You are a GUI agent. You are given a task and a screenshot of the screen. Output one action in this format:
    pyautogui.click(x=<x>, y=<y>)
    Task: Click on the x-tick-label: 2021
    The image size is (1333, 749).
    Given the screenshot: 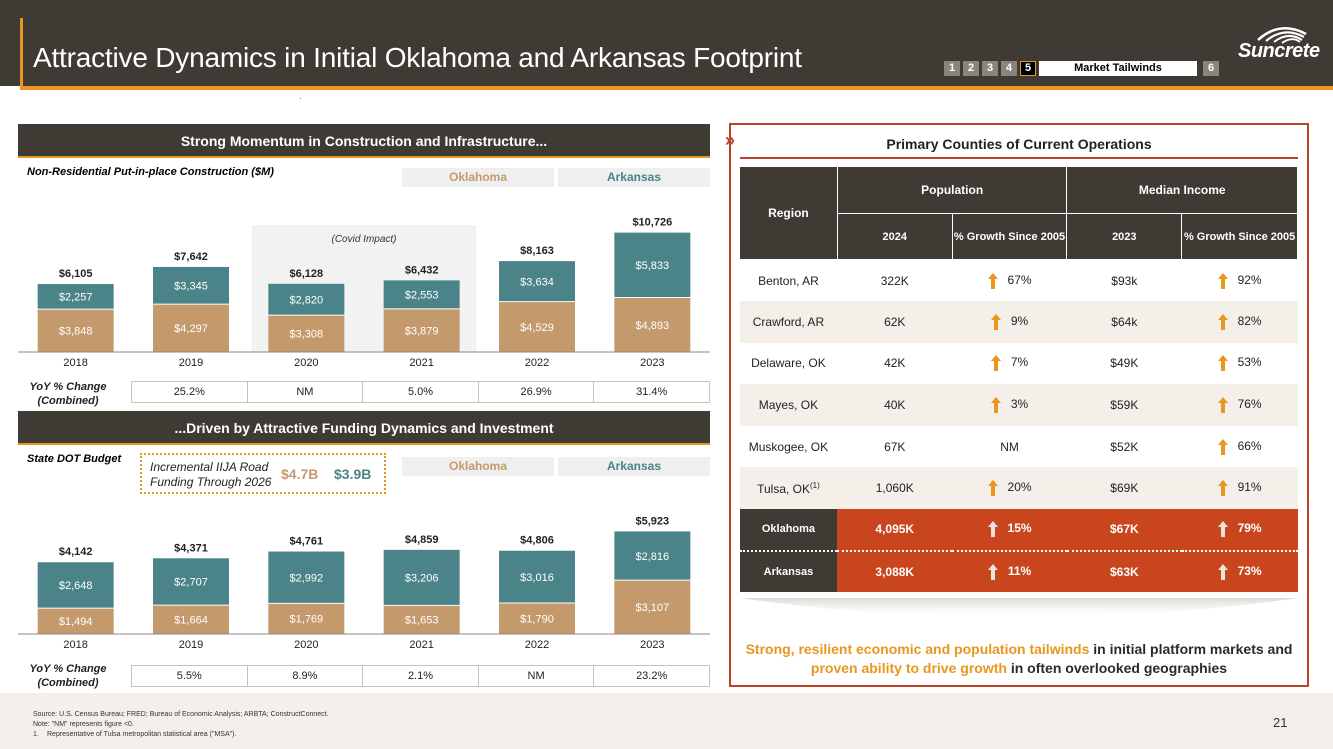 What is the action you would take?
    pyautogui.click(x=421, y=645)
    